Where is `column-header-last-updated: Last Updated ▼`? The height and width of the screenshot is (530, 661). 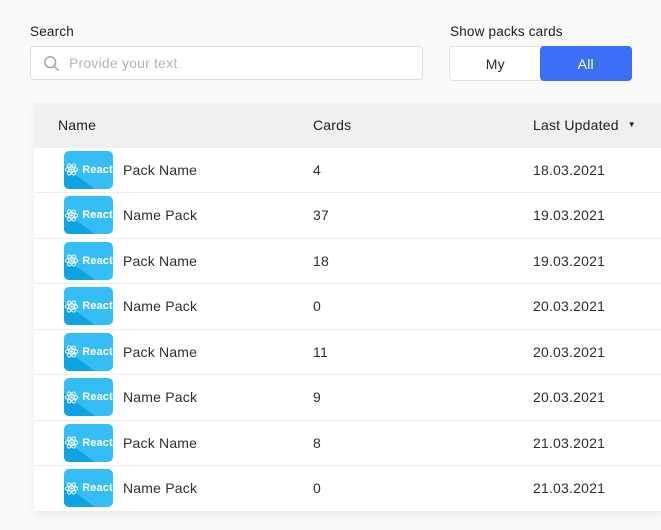
column-header-last-updated: Last Updated ▼ is located at coordinates (597, 125).